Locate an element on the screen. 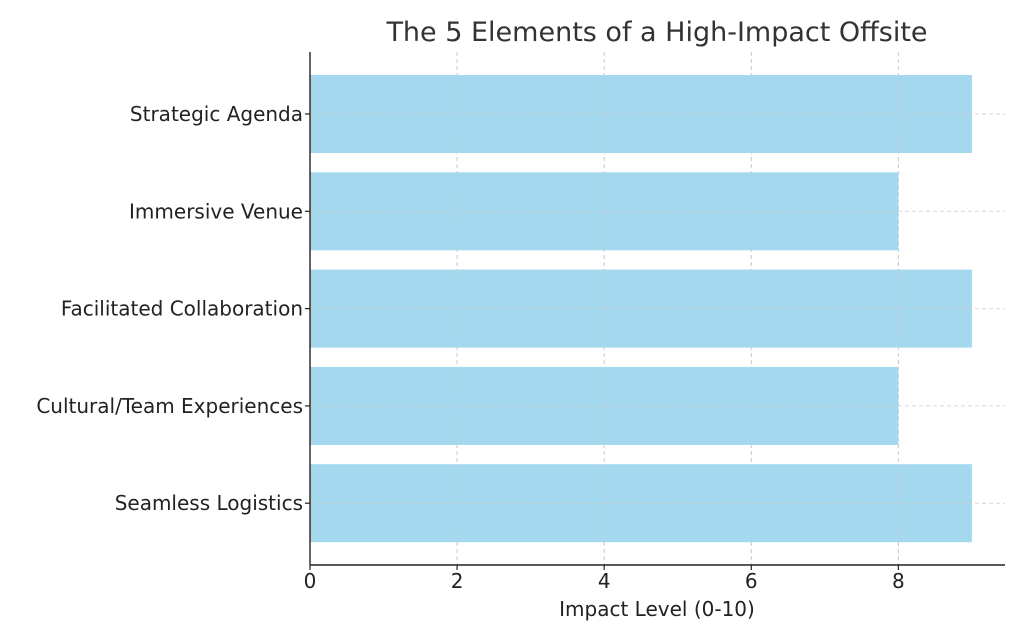 Image resolution: width=1024 pixels, height=644 pixels. x-tick-label: 2 is located at coordinates (457, 581).